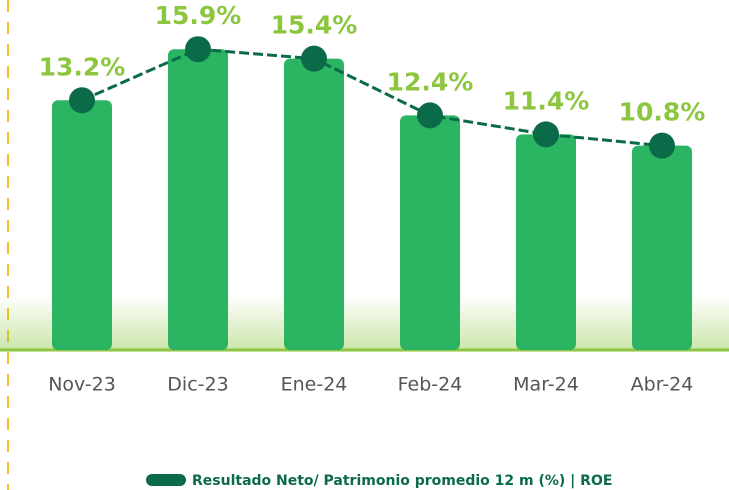 This screenshot has height=490, width=729. Describe the element at coordinates (314, 25) in the screenshot. I see `value-label: 15.4%` at that location.